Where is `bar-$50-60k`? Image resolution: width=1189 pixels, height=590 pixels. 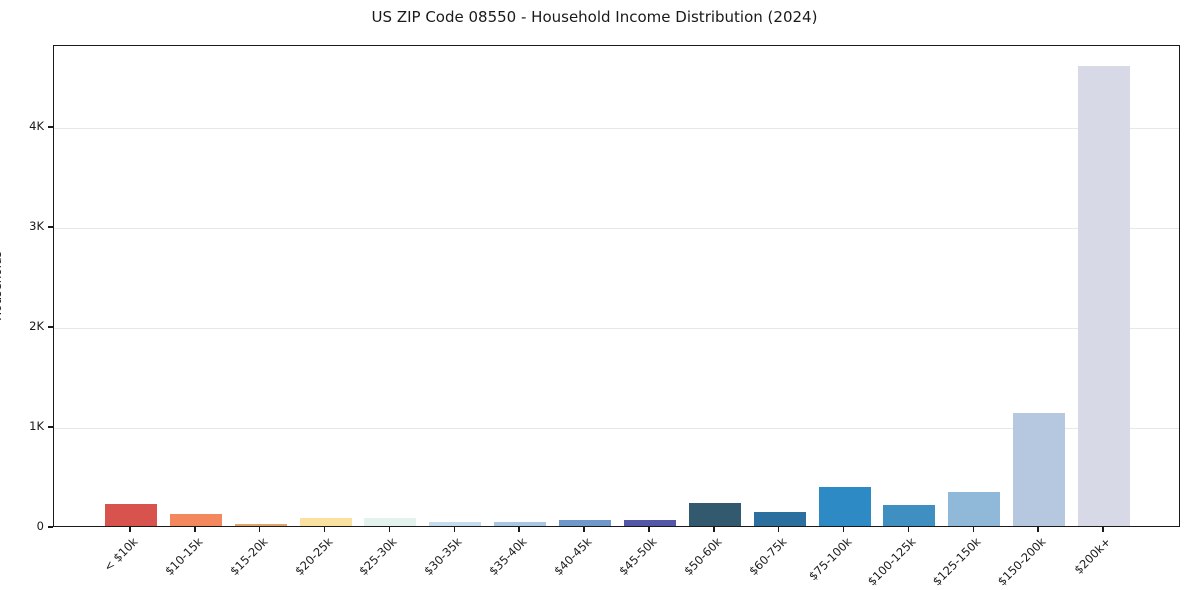 bar-$50-60k is located at coordinates (714, 514).